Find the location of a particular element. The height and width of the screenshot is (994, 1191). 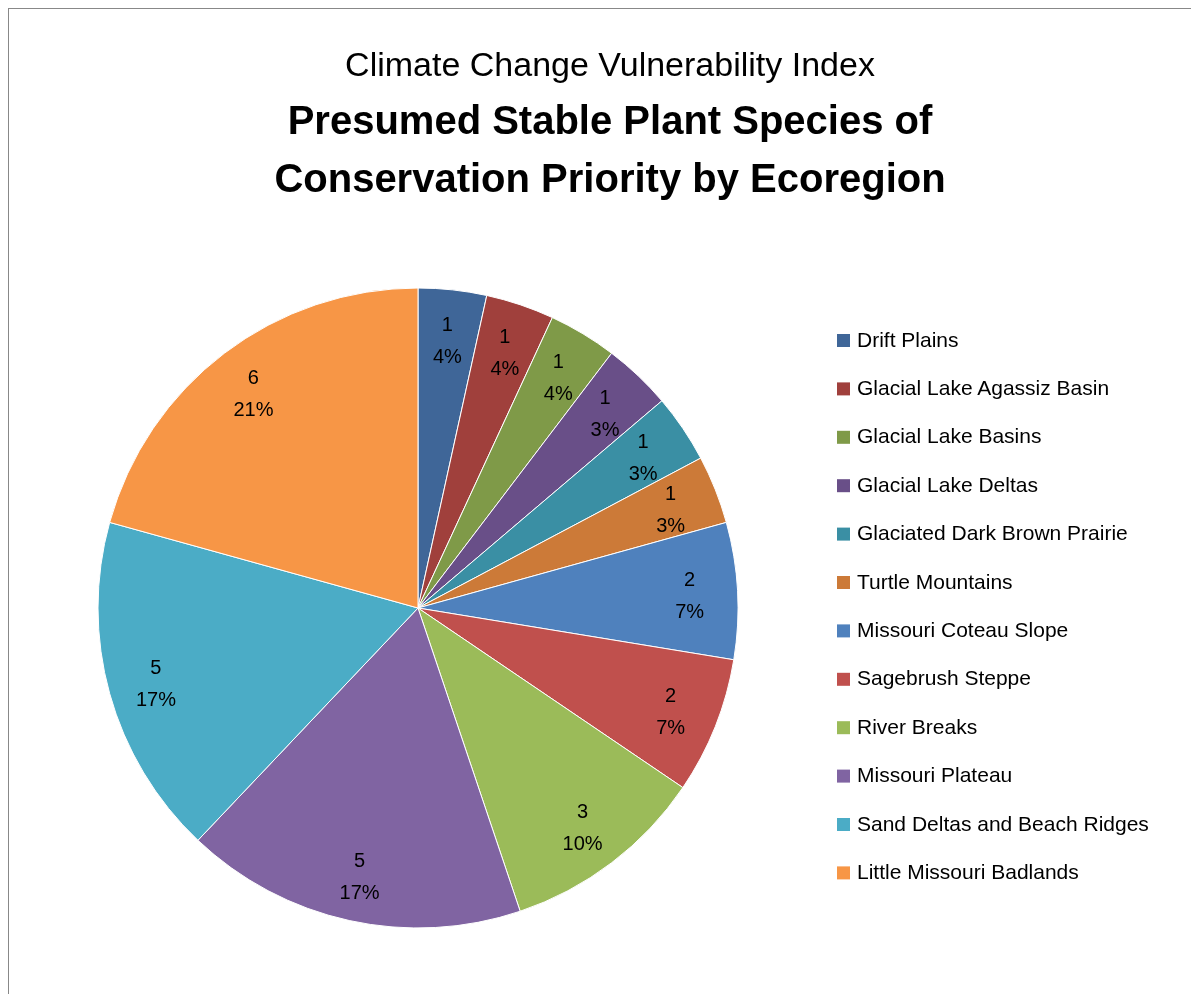

legend-label: Turtle Mountains is located at coordinates (935, 581).